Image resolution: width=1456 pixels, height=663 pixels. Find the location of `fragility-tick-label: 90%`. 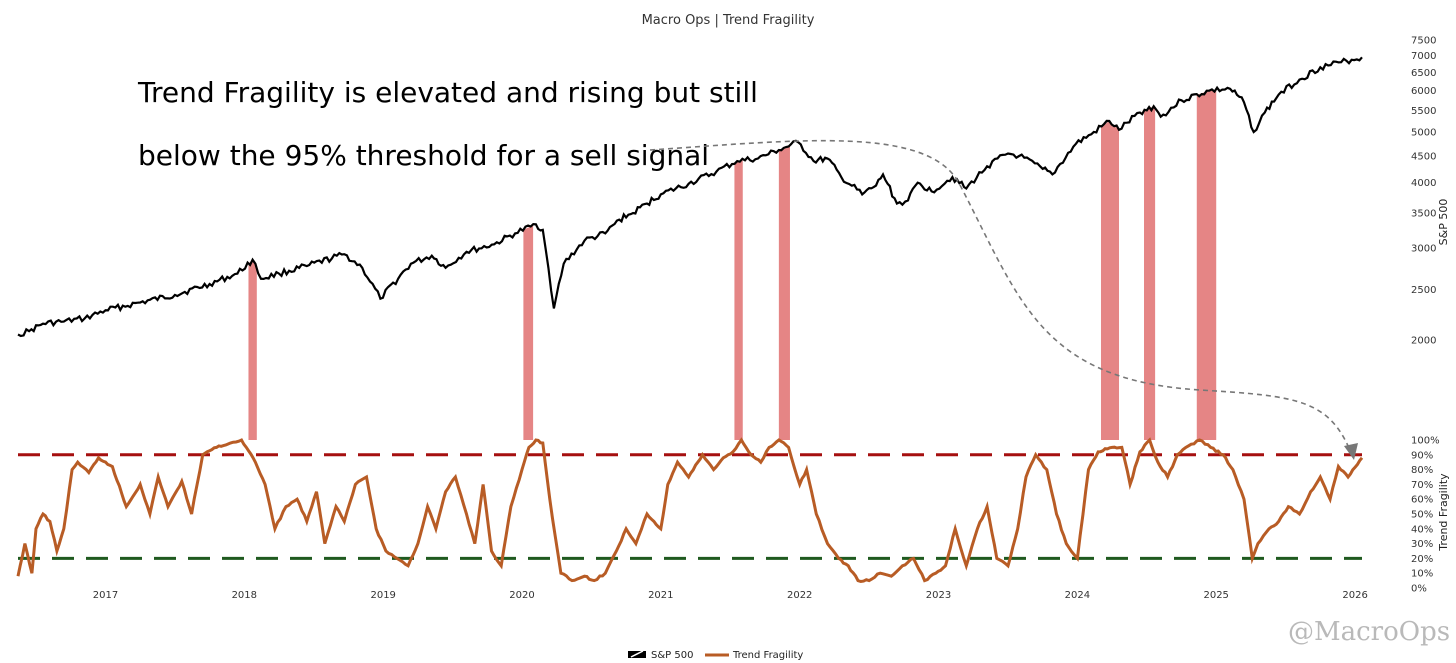

fragility-tick-label: 90% is located at coordinates (1422, 455).